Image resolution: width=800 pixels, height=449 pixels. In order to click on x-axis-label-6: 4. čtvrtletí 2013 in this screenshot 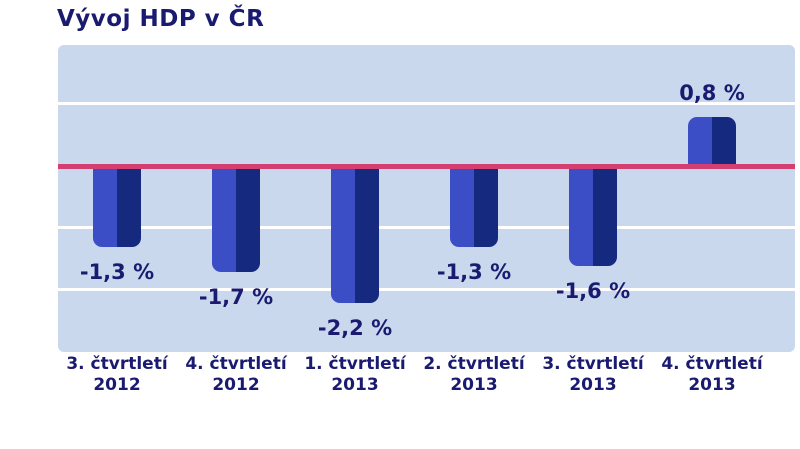, I will do `click(712, 375)`.